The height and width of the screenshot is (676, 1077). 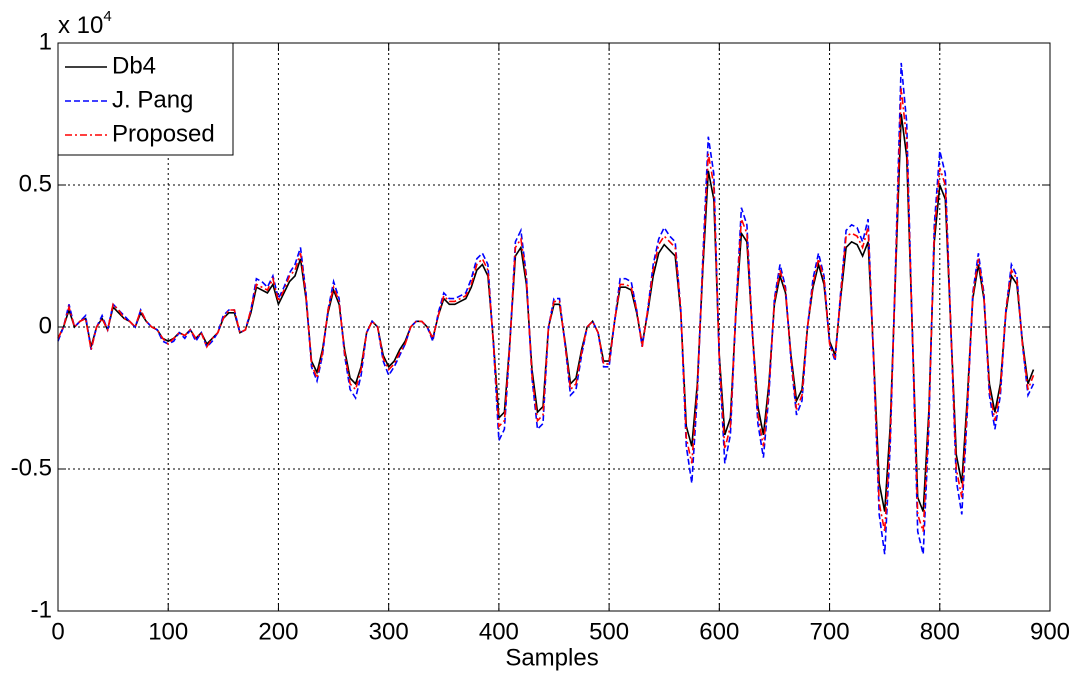 I want to click on x-tick-label: 700, so click(x=830, y=631).